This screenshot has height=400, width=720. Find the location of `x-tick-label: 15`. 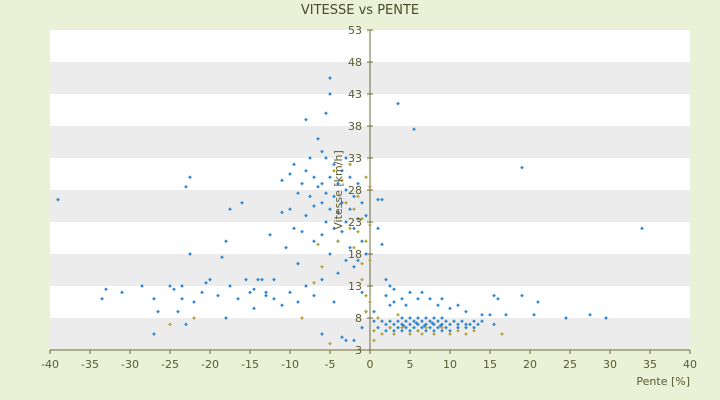

x-tick-label: 15 is located at coordinates (490, 364).